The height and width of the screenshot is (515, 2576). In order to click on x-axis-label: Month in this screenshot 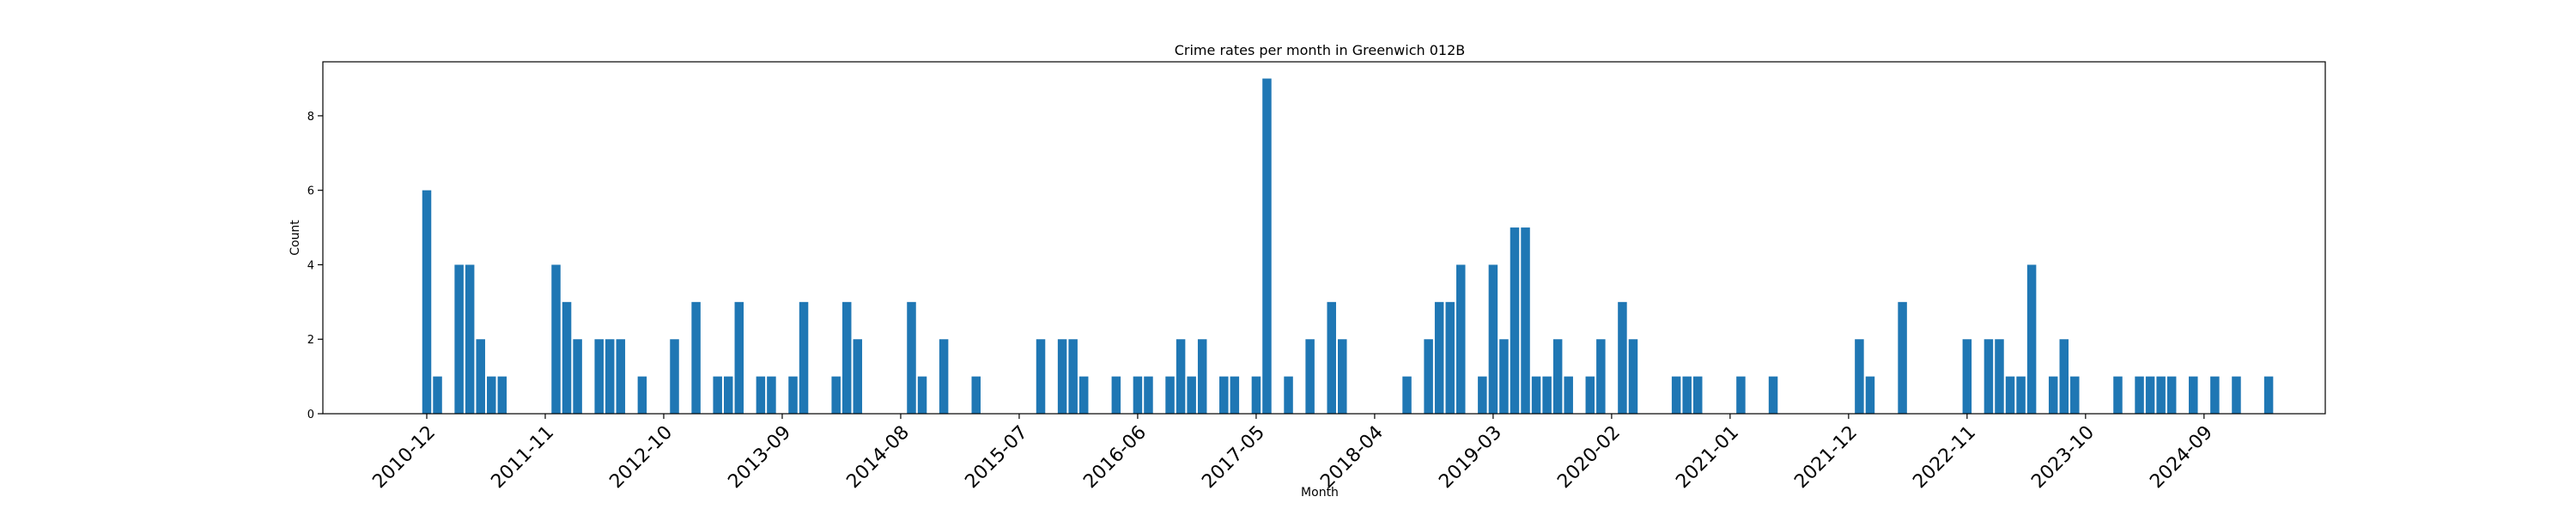, I will do `click(1320, 493)`.